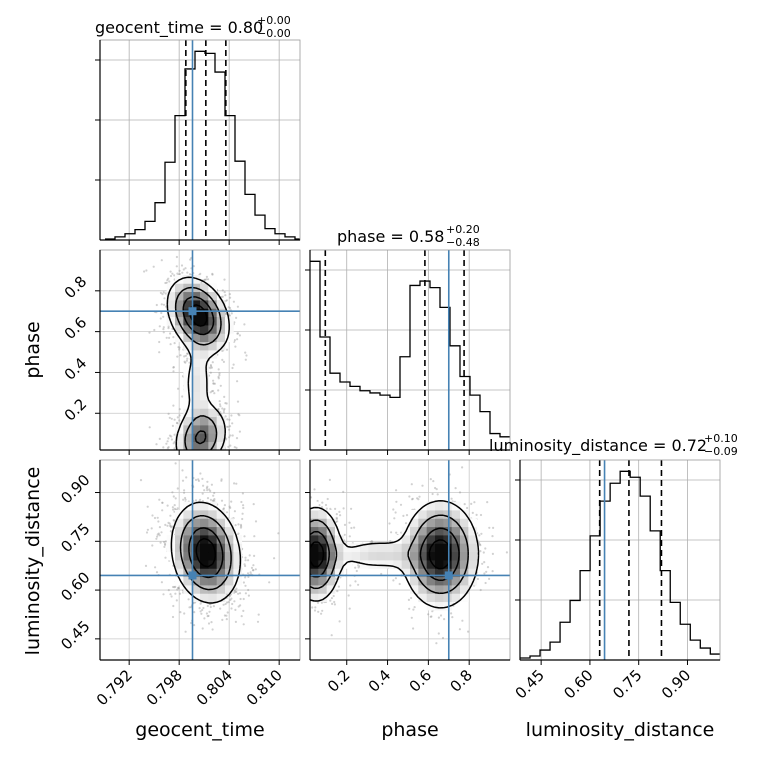 The image size is (760, 760). What do you see at coordinates (264, 687) in the screenshot?
I see `x-tick-label: 0.810` at bounding box center [264, 687].